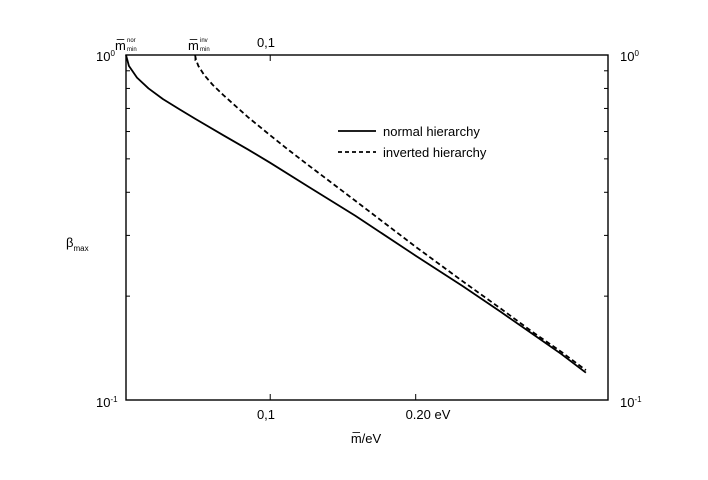 This screenshot has height=480, width=708. I want to click on y-axis-label: βmax, so click(77, 244).